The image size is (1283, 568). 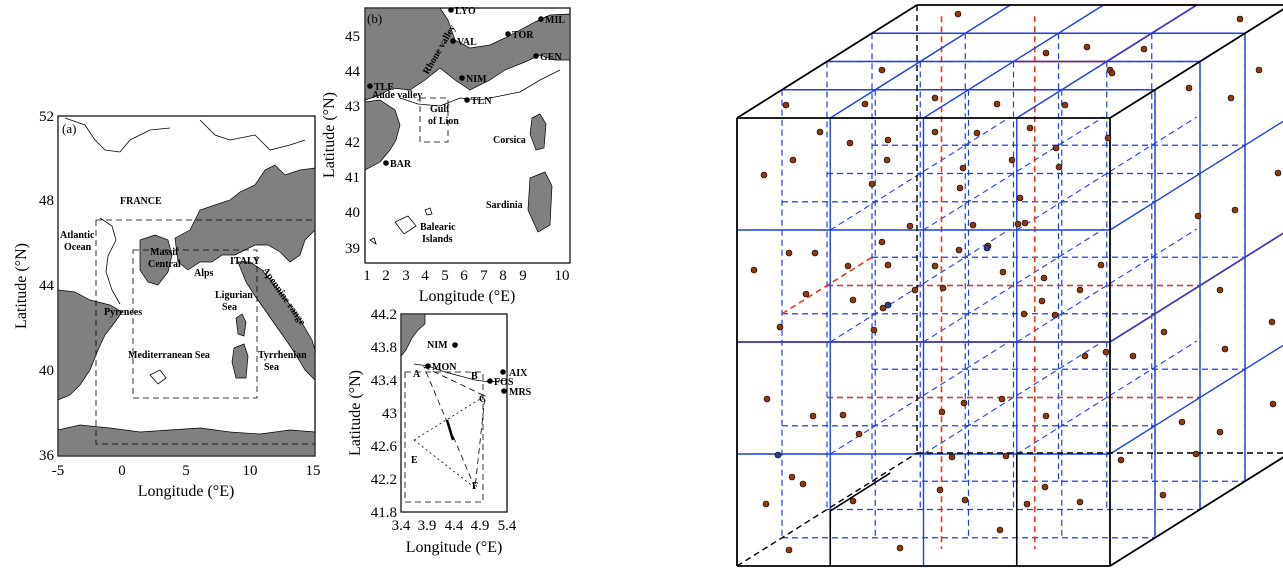 What do you see at coordinates (47, 286) in the screenshot?
I see `map-a-y-tick: 44` at bounding box center [47, 286].